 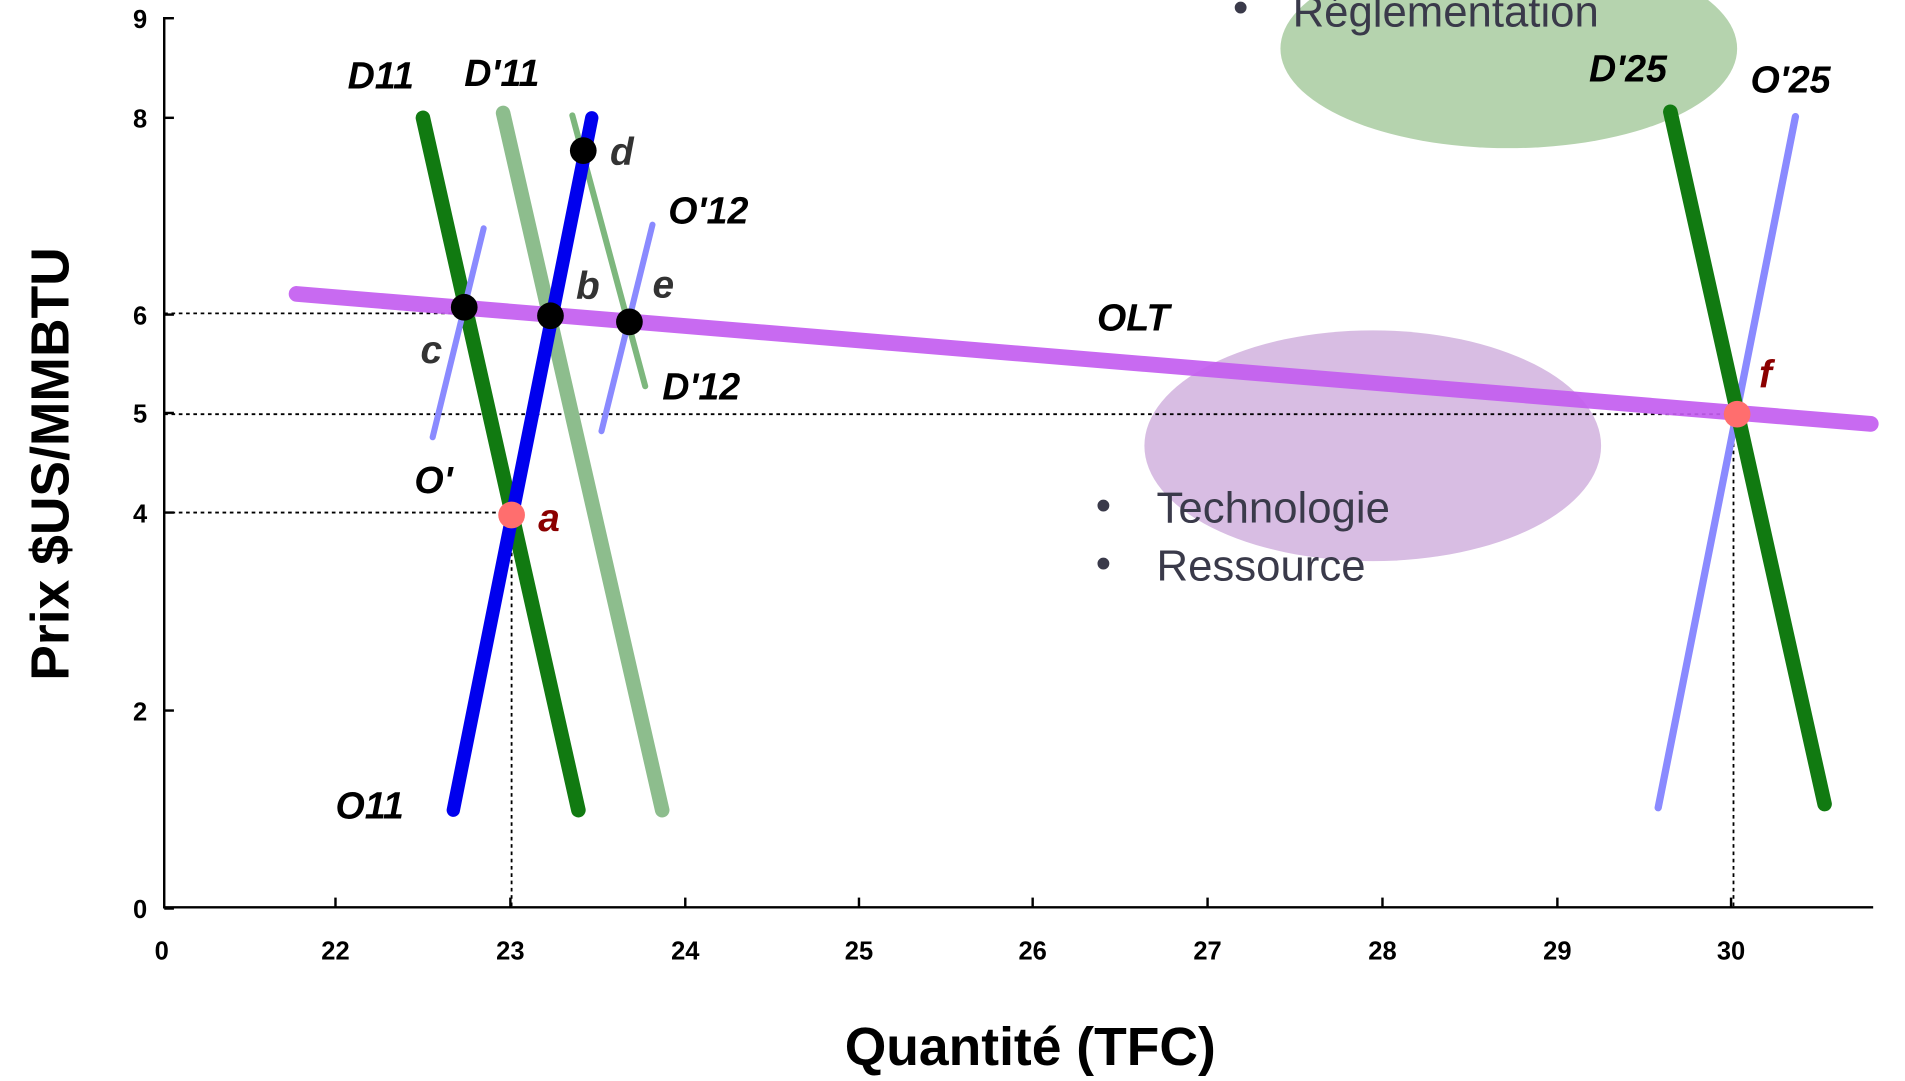 What do you see at coordinates (140, 316) in the screenshot?
I see `y-tick-label: 6` at bounding box center [140, 316].